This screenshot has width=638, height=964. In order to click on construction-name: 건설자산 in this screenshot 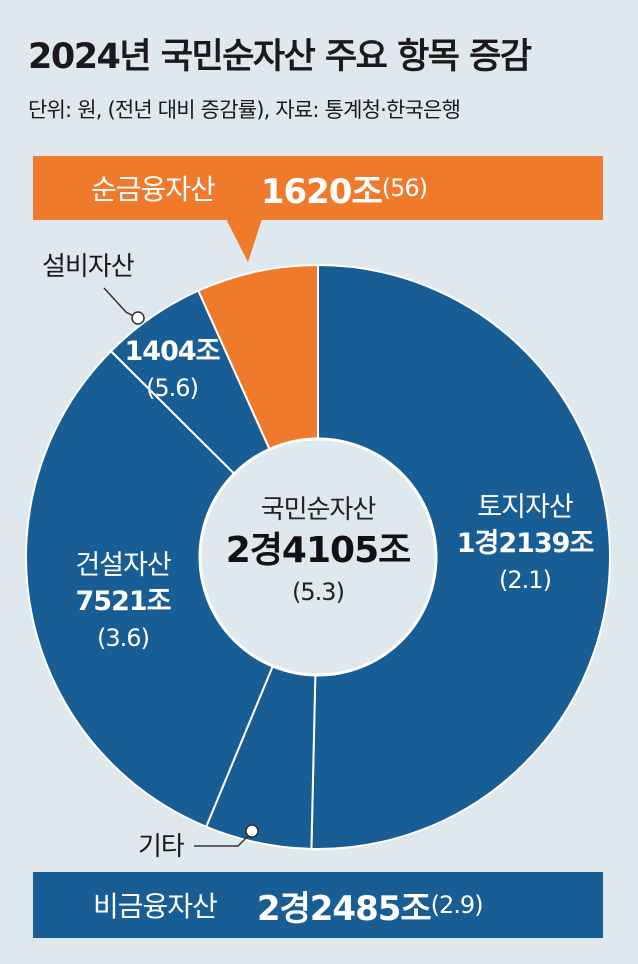, I will do `click(123, 565)`.